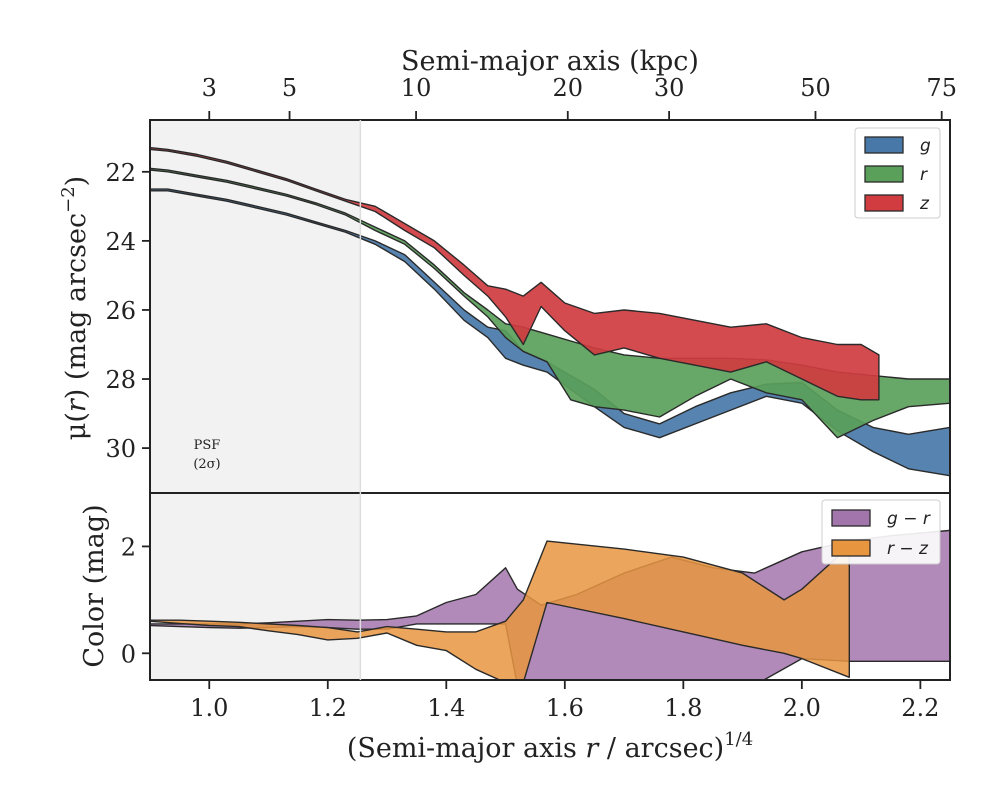 This screenshot has width=1000, height=800. I want to click on bottom-ytick-label: 2, so click(128, 547).